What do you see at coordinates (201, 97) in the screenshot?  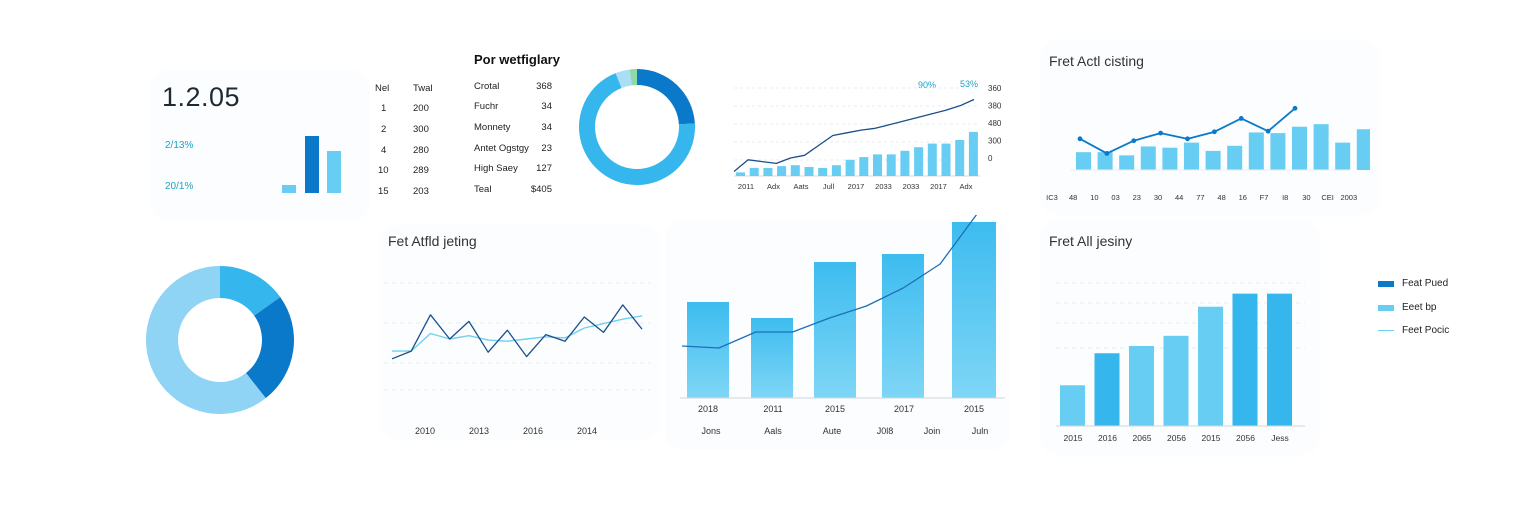 I see `kpi-value: 1.2.05` at bounding box center [201, 97].